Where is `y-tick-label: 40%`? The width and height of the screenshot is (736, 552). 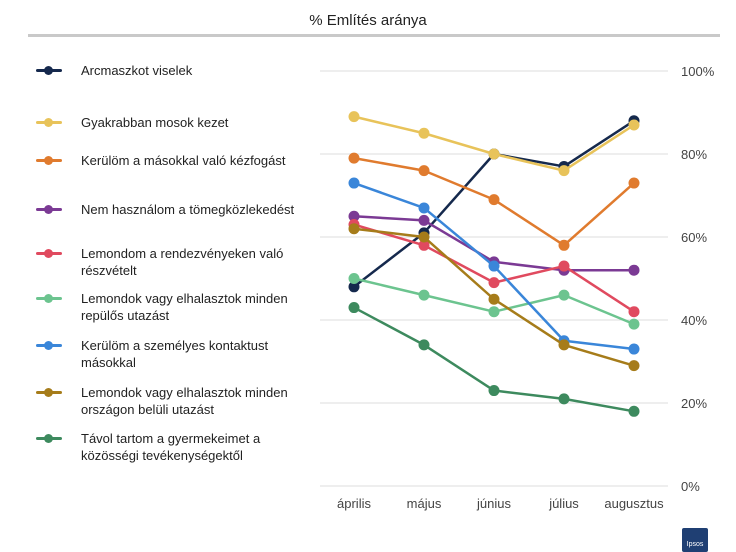
y-tick-label: 40% is located at coordinates (694, 320).